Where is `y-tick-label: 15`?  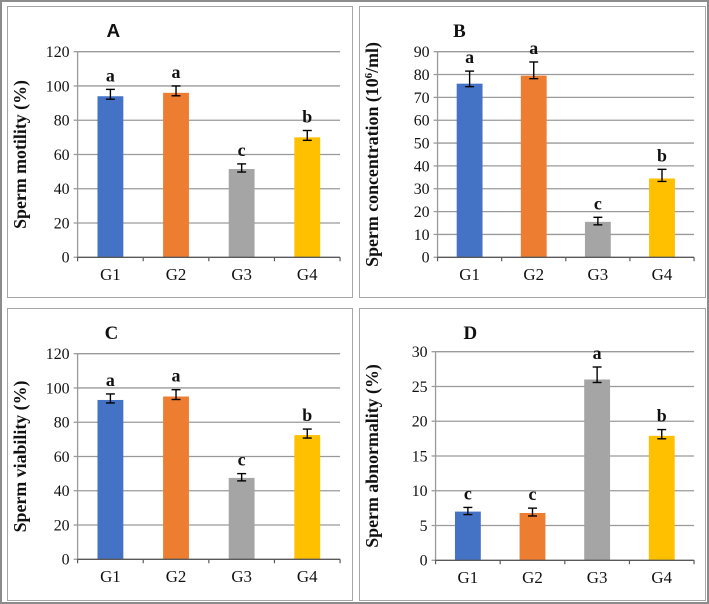 y-tick-label: 15 is located at coordinates (420, 456).